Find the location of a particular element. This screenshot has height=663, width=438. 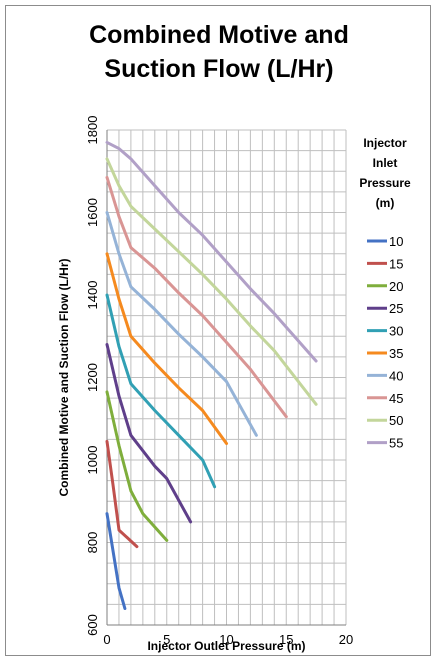

legend-label-50: 50 is located at coordinates (396, 420).